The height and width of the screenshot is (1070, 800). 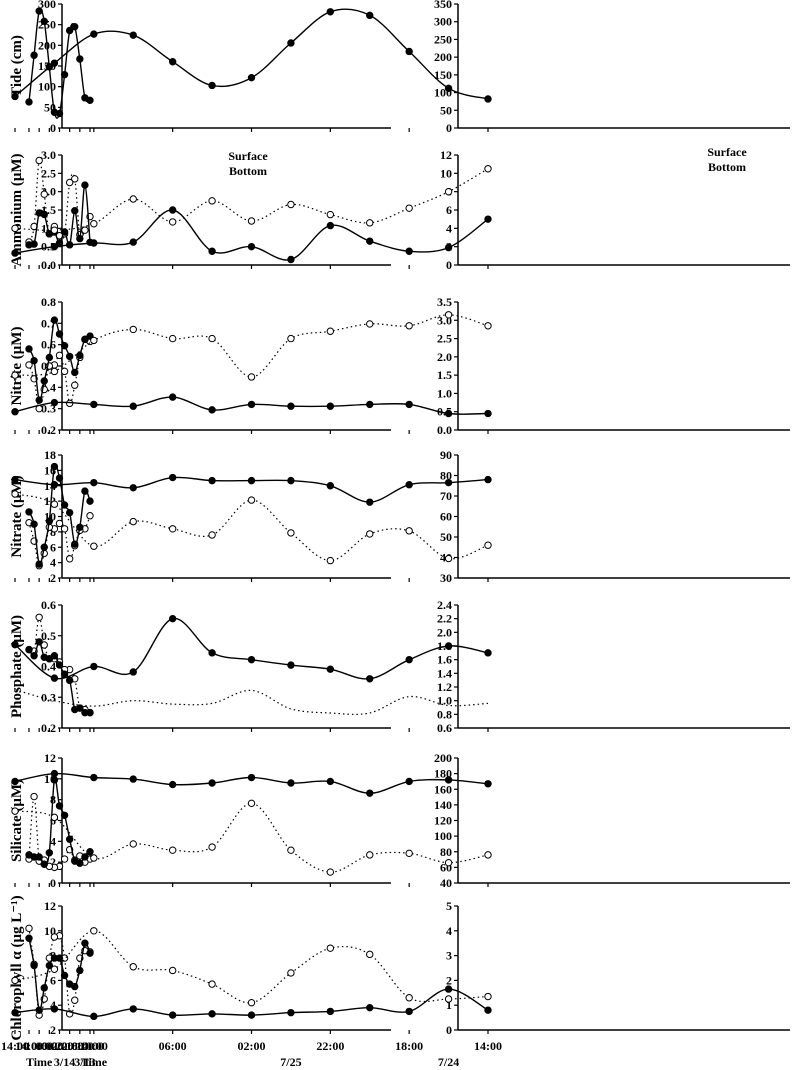 What do you see at coordinates (443, 821) in the screenshot?
I see `y-tick-label: 120` at bounding box center [443, 821].